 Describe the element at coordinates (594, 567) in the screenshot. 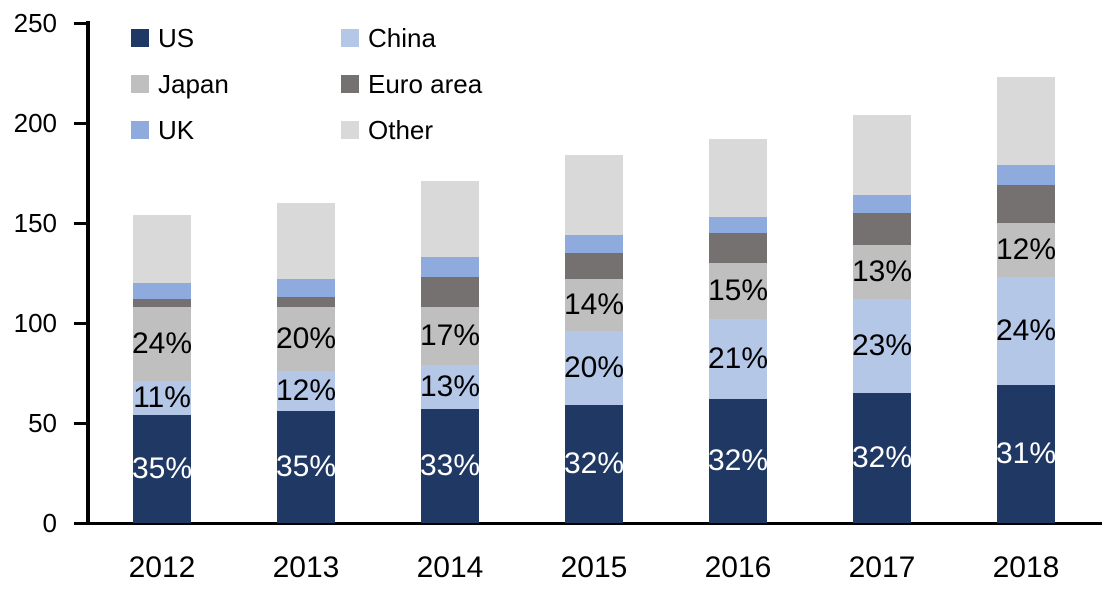

I see `x-axis-tick-label: 2015` at that location.